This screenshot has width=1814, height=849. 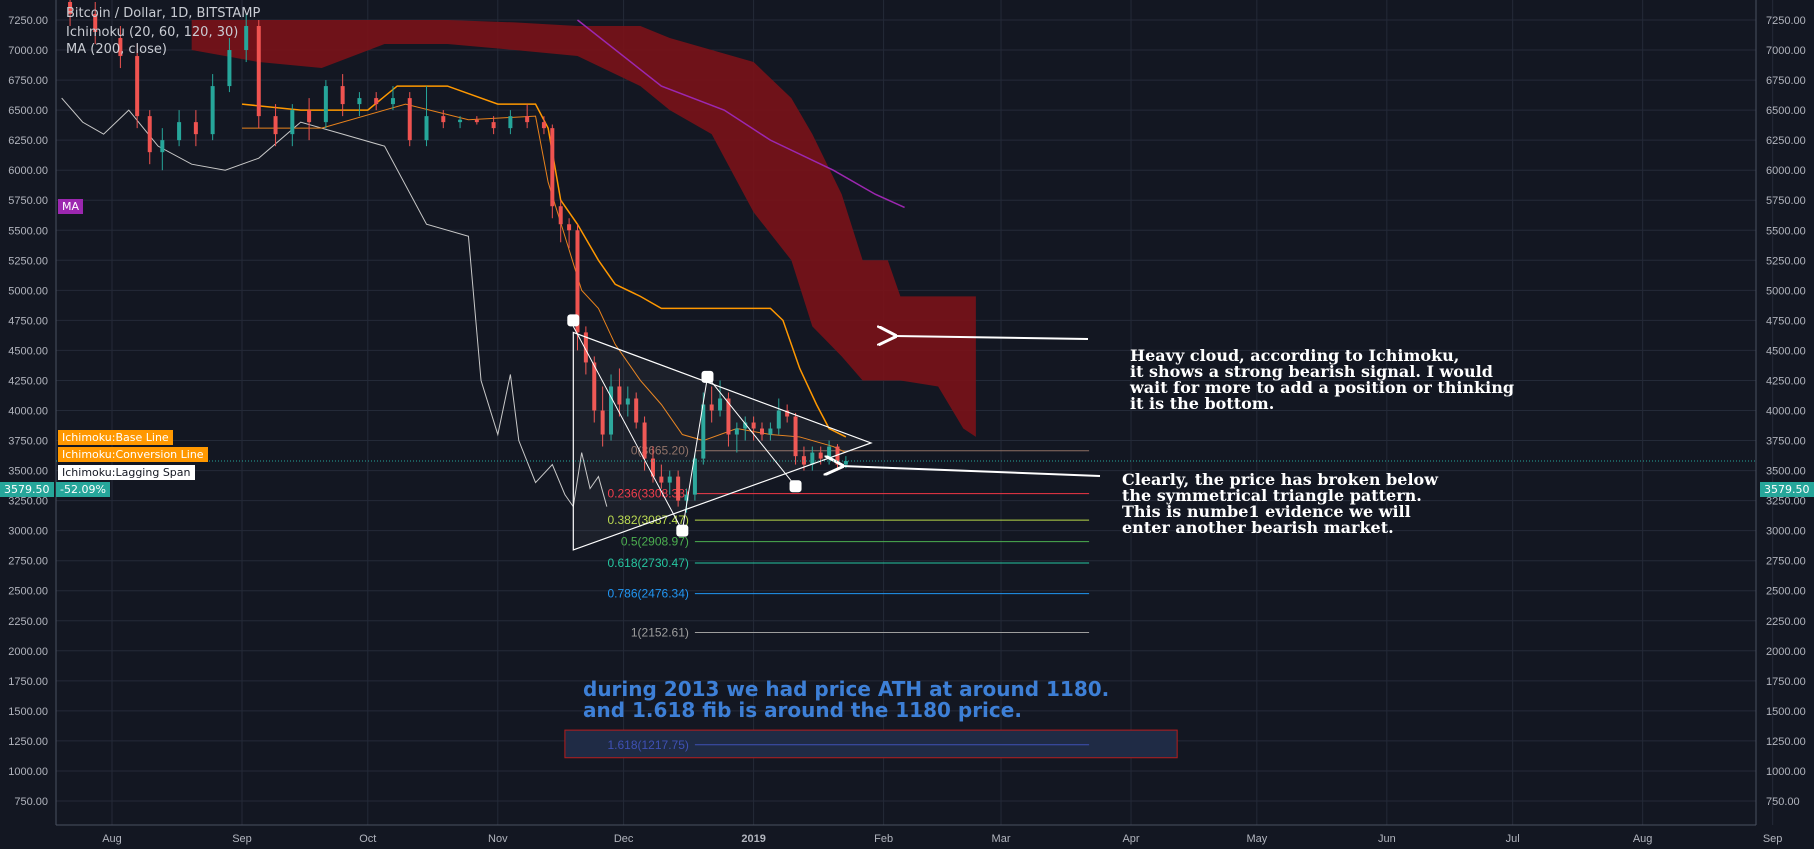 What do you see at coordinates (1786, 472) in the screenshot?
I see `y-tick-label-right: 3500.00` at bounding box center [1786, 472].